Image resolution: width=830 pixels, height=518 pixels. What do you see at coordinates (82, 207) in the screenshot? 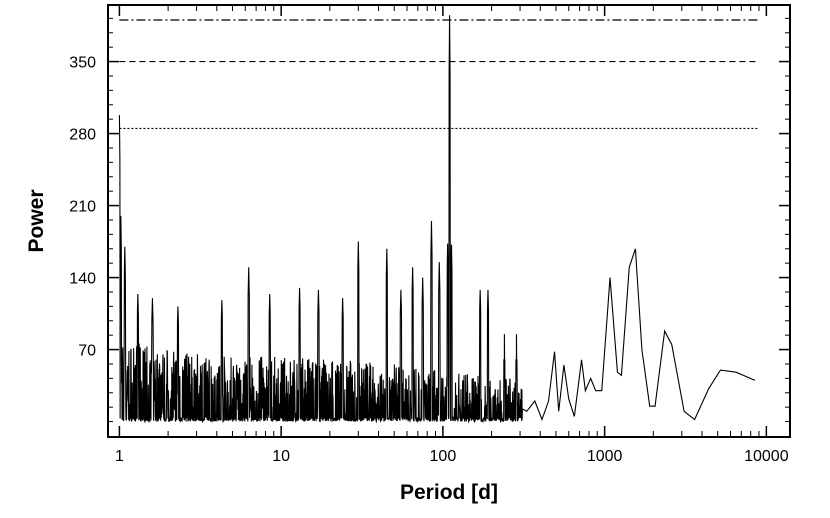
I see `y-tick-label: 210` at bounding box center [82, 207].